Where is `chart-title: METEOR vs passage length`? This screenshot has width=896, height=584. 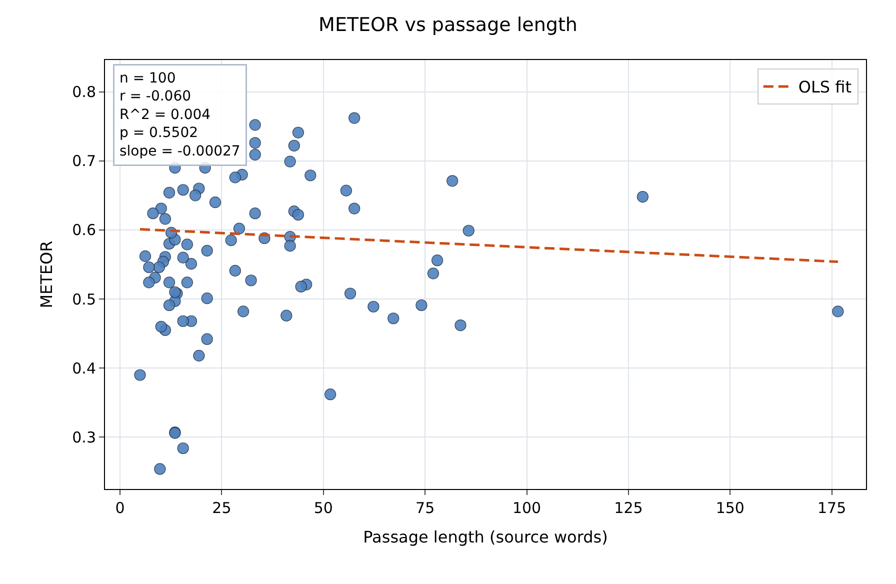
chart-title: METEOR vs passage length is located at coordinates (448, 25).